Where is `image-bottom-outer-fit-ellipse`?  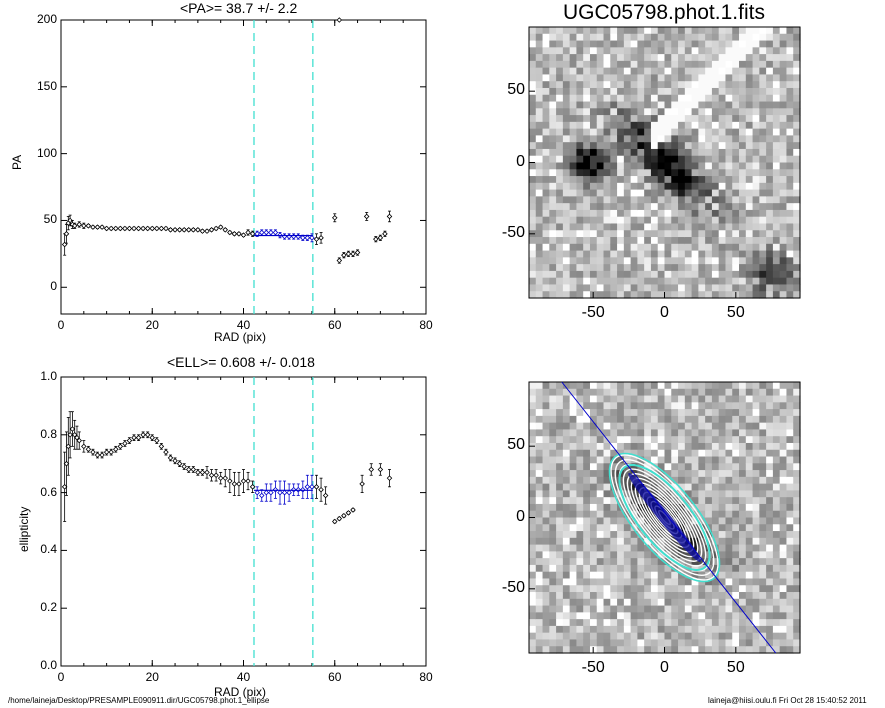
image-bottom-outer-fit-ellipse is located at coordinates (664, 517).